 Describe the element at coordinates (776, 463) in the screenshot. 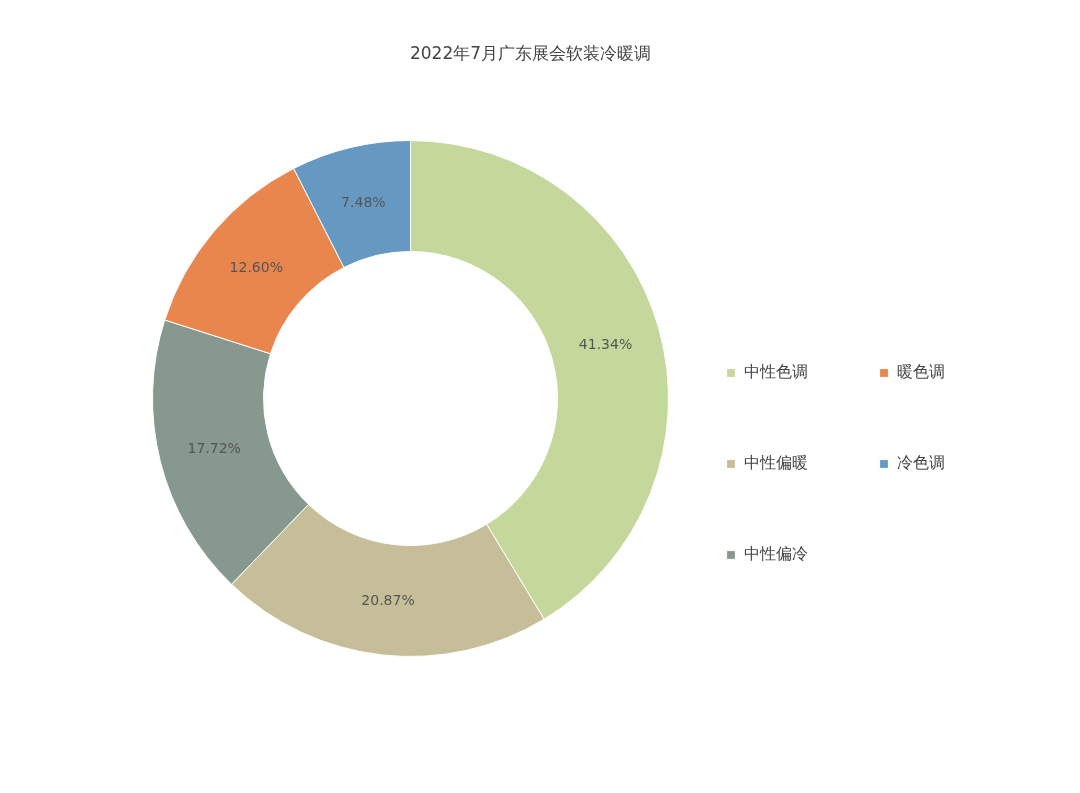

I see `legend-label: 中性偏暖` at that location.